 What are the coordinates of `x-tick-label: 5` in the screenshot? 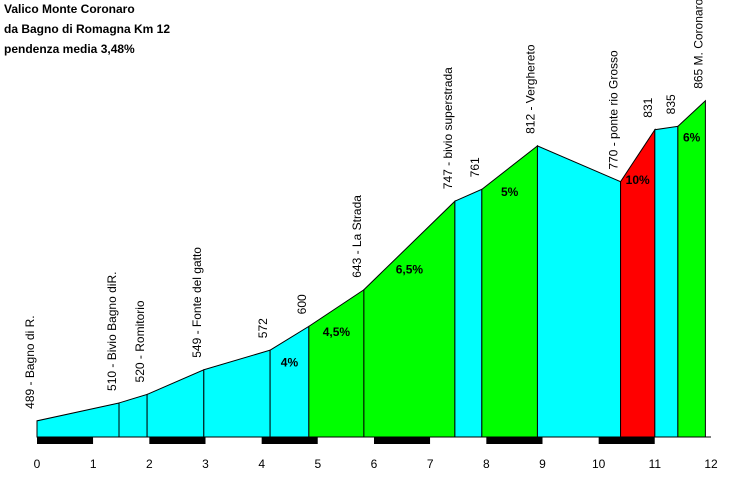 It's located at (317, 464).